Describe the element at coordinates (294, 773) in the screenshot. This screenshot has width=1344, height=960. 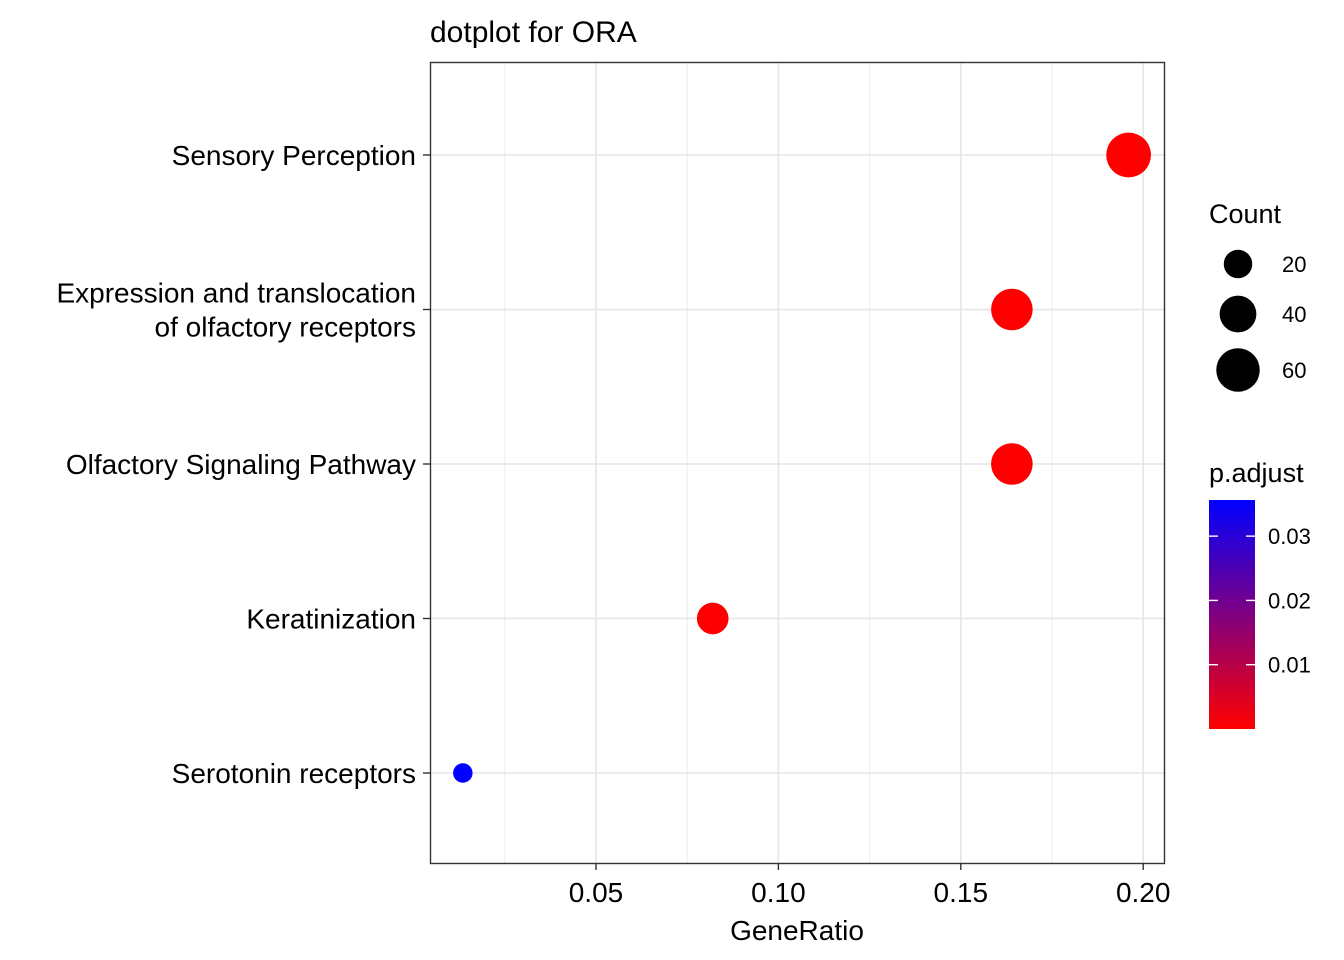
I see `y-tick-label: Serotonin receptors` at that location.